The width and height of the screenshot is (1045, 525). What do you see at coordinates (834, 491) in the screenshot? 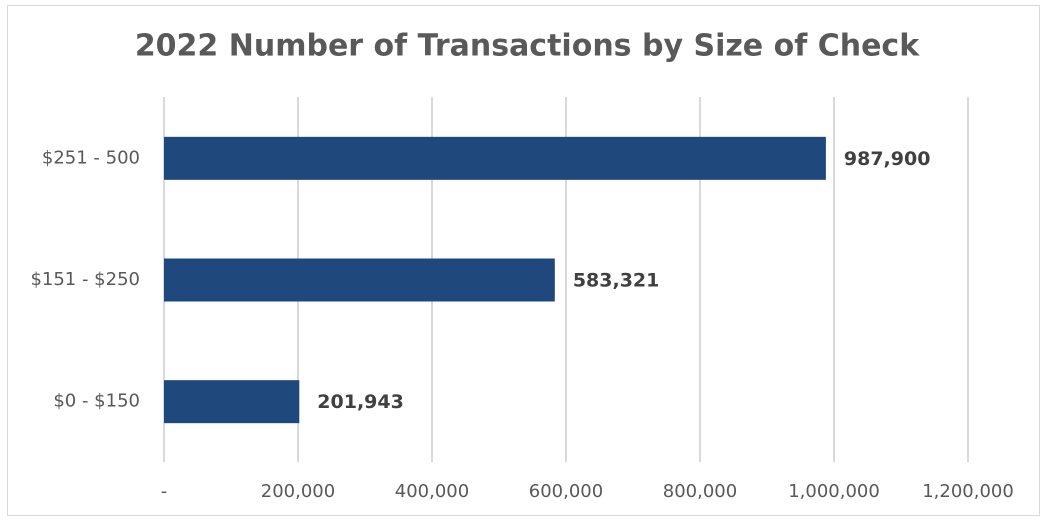
I see `x-tick-label: 1,000,000` at bounding box center [834, 491].